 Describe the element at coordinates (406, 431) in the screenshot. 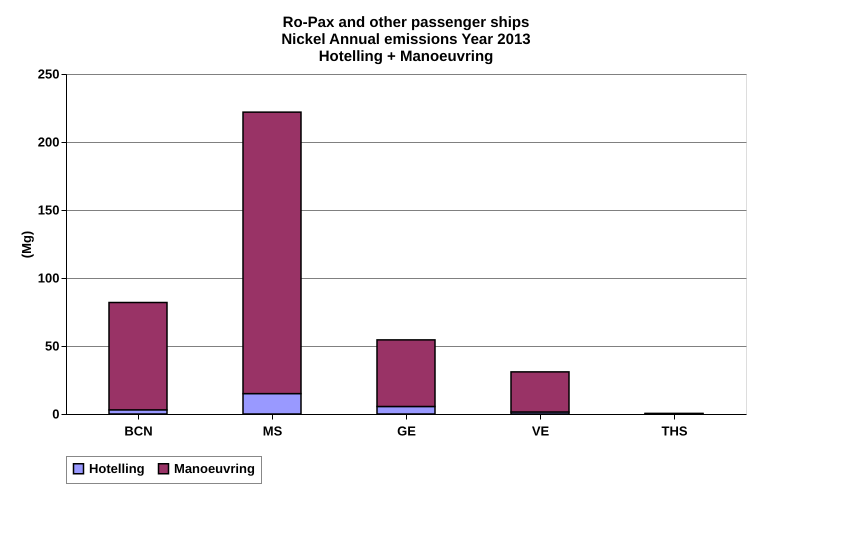

I see `x-tick-label: GE` at that location.